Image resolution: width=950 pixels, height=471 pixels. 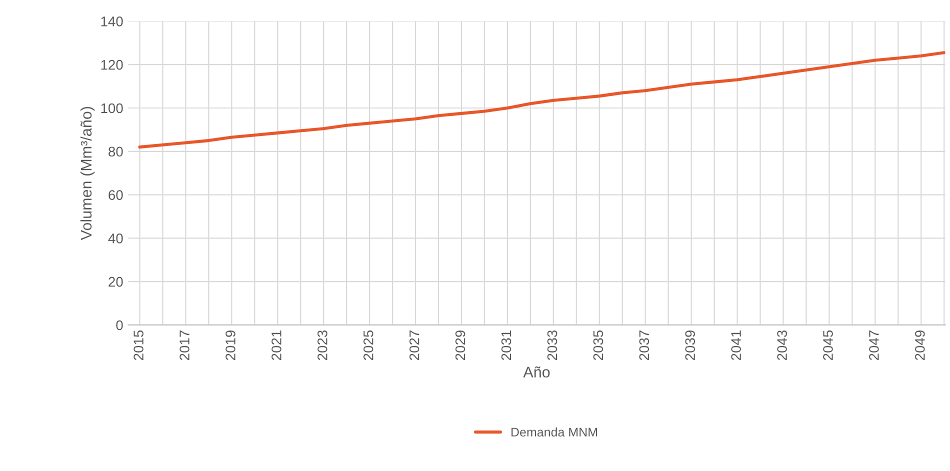 What do you see at coordinates (112, 21) in the screenshot?
I see `y-tick-label: 140` at bounding box center [112, 21].